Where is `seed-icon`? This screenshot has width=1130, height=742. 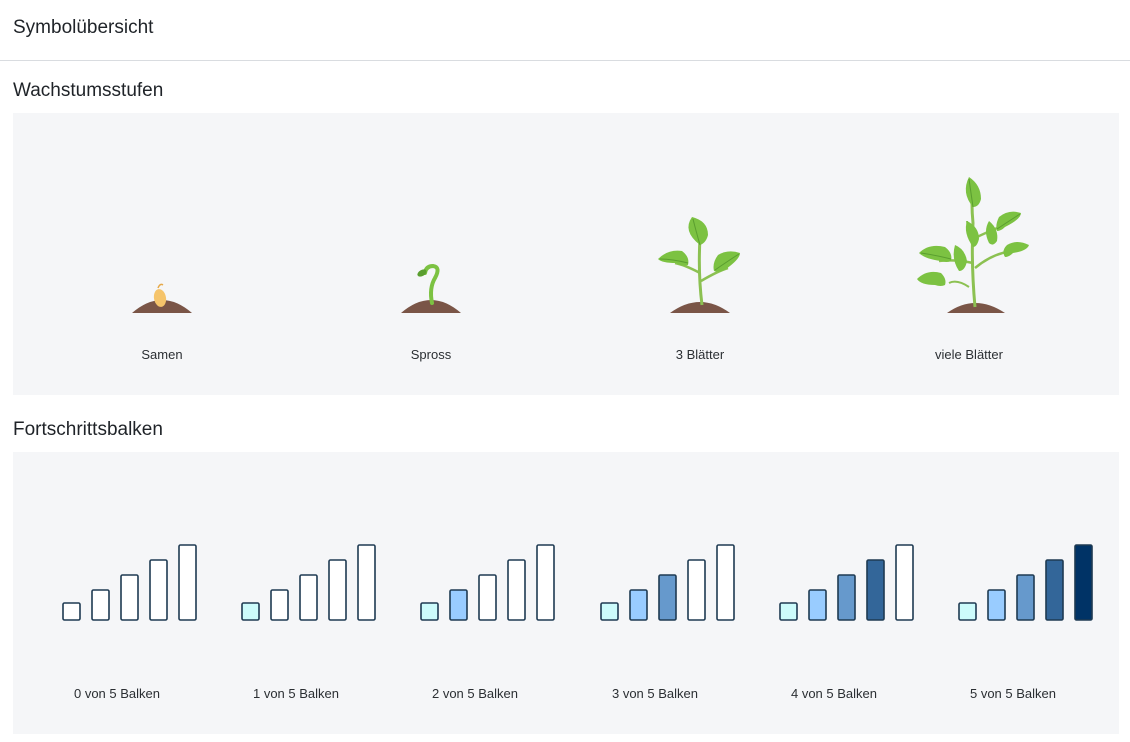
seed-icon is located at coordinates (162, 298).